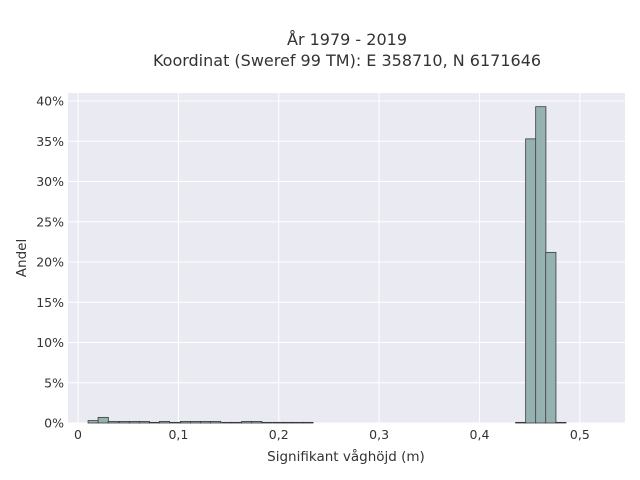 This screenshot has height=480, width=640. Describe the element at coordinates (50, 181) in the screenshot. I see `y-tick-label: 30%` at that location.